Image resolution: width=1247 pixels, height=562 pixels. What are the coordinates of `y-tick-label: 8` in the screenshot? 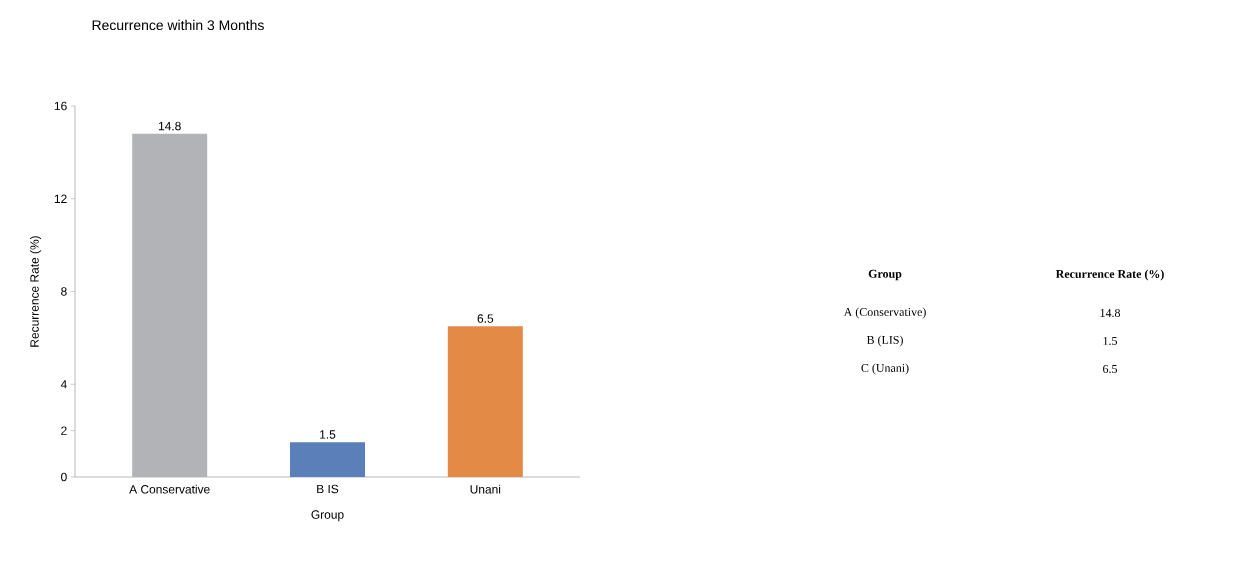 It's located at (64, 291).